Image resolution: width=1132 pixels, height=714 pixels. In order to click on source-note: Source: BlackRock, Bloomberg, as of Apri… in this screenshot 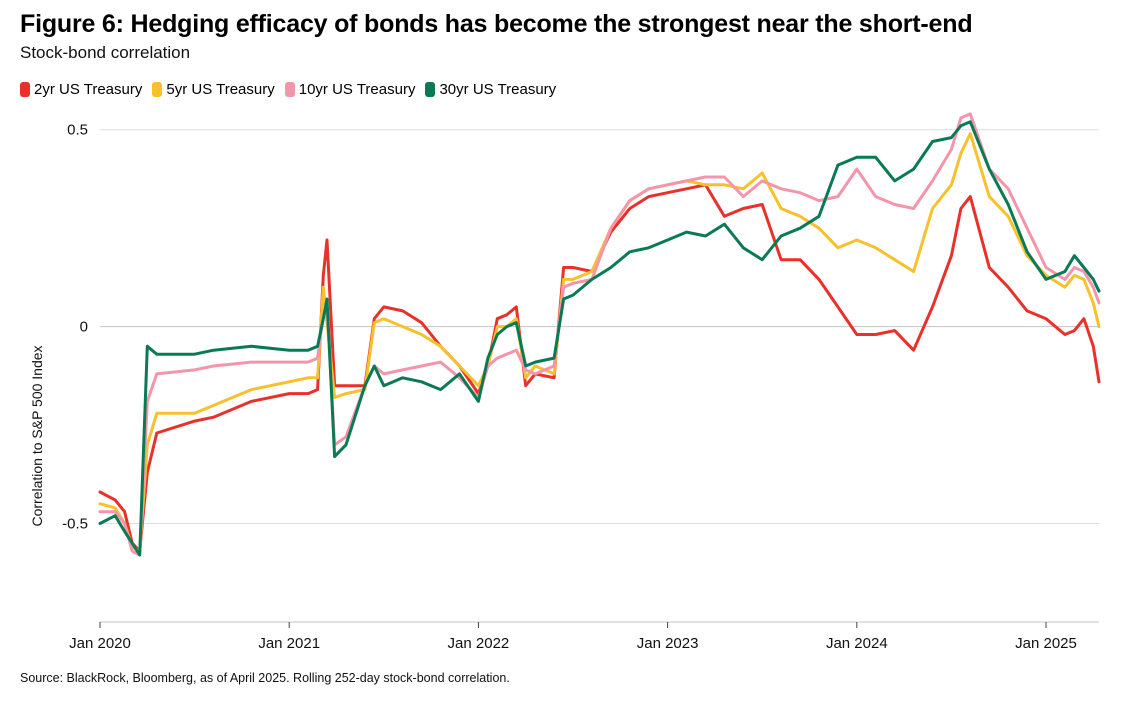, I will do `click(265, 678)`.